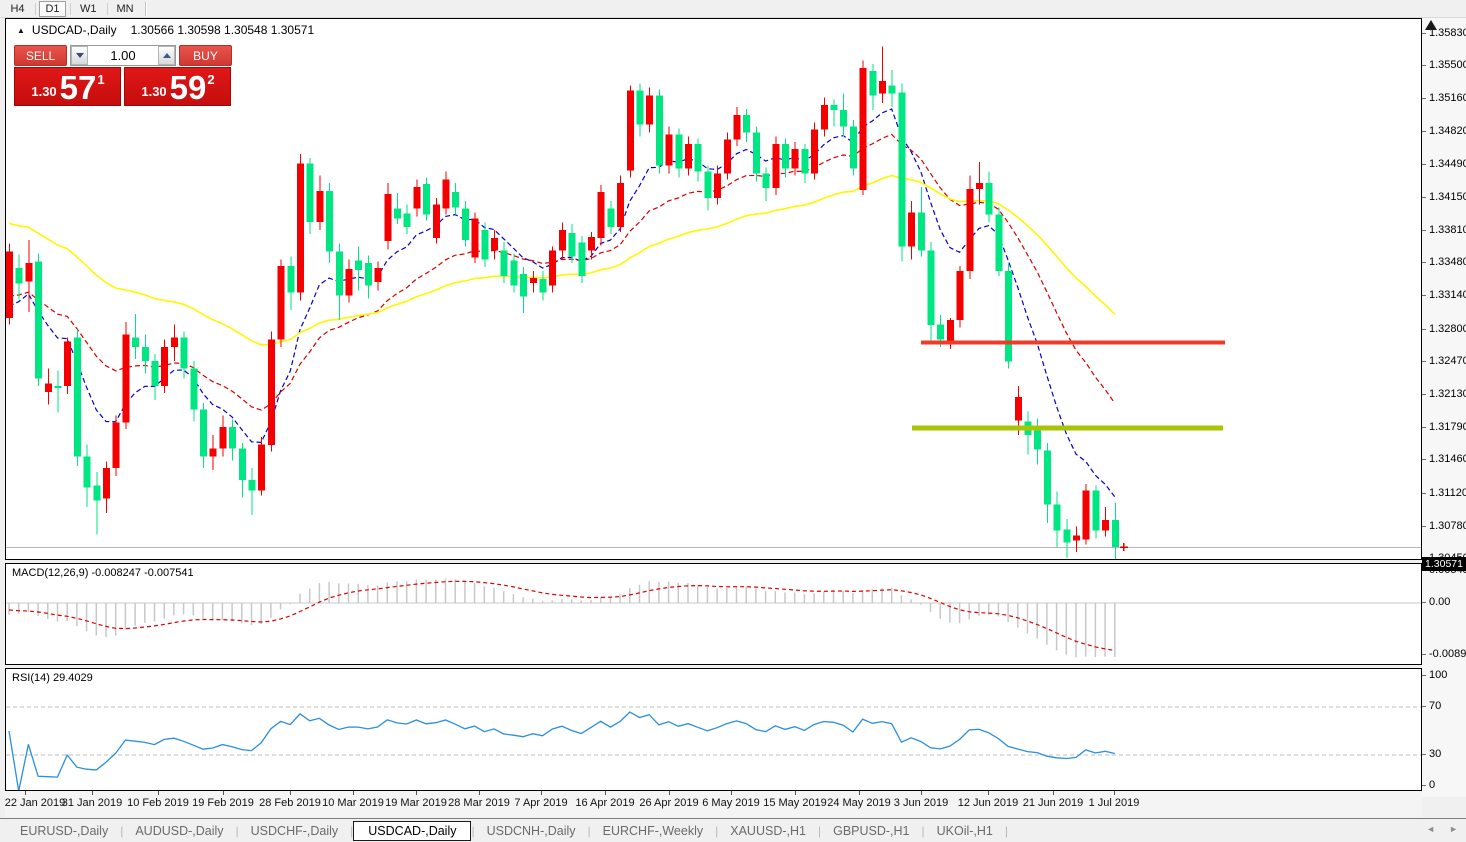  I want to click on tab-eurusd: EURUSD-,Daily, so click(64, 830).